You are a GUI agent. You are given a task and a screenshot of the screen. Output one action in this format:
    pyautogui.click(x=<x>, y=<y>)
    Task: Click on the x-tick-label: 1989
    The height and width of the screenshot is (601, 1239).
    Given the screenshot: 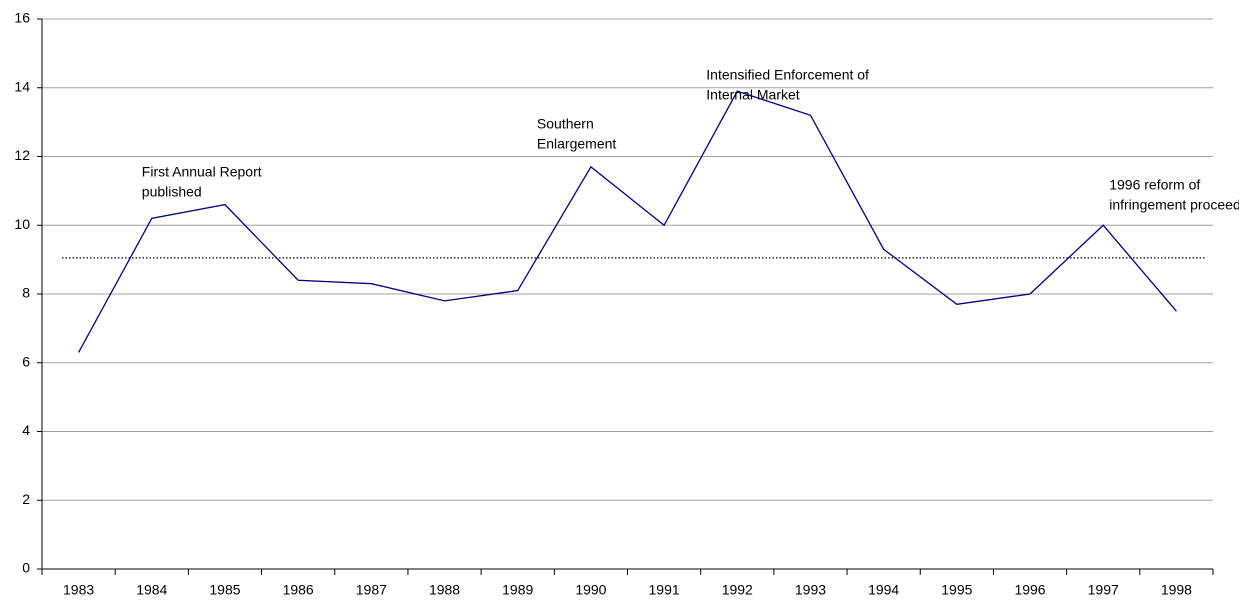 What is the action you would take?
    pyautogui.click(x=517, y=590)
    